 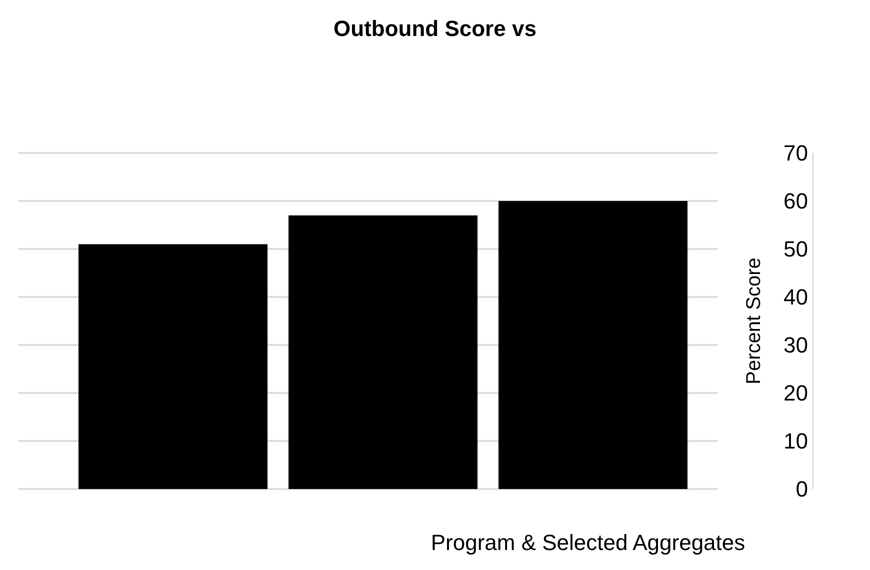 I want to click on y-tick-label: 40, so click(x=796, y=297).